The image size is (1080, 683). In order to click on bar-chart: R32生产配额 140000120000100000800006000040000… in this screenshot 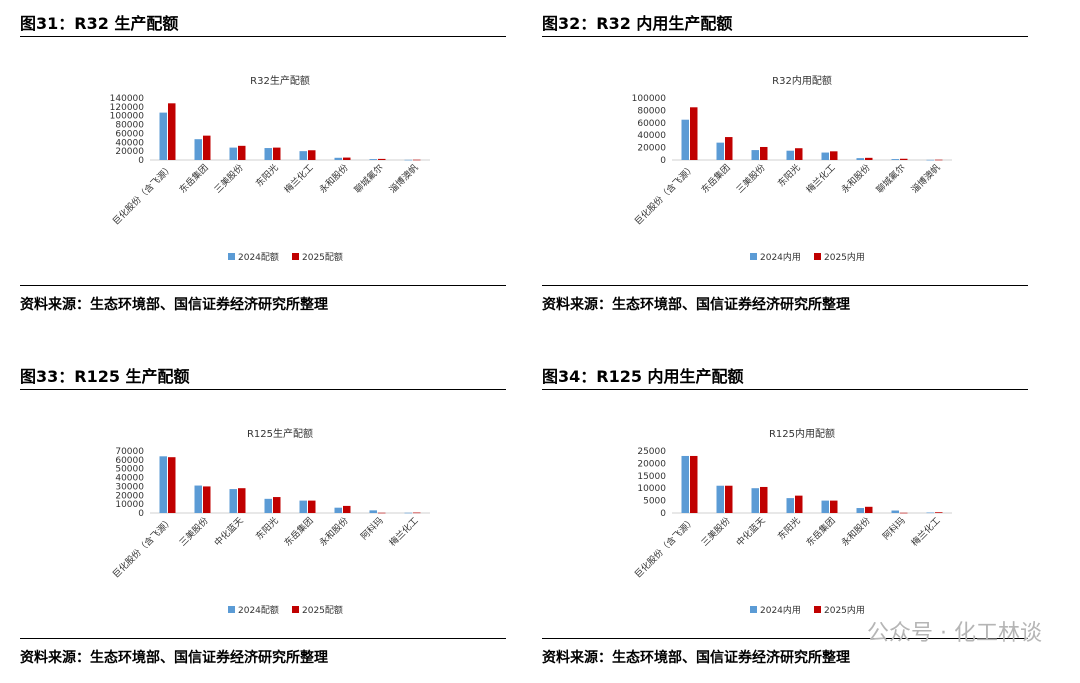, I will do `click(270, 168)`.